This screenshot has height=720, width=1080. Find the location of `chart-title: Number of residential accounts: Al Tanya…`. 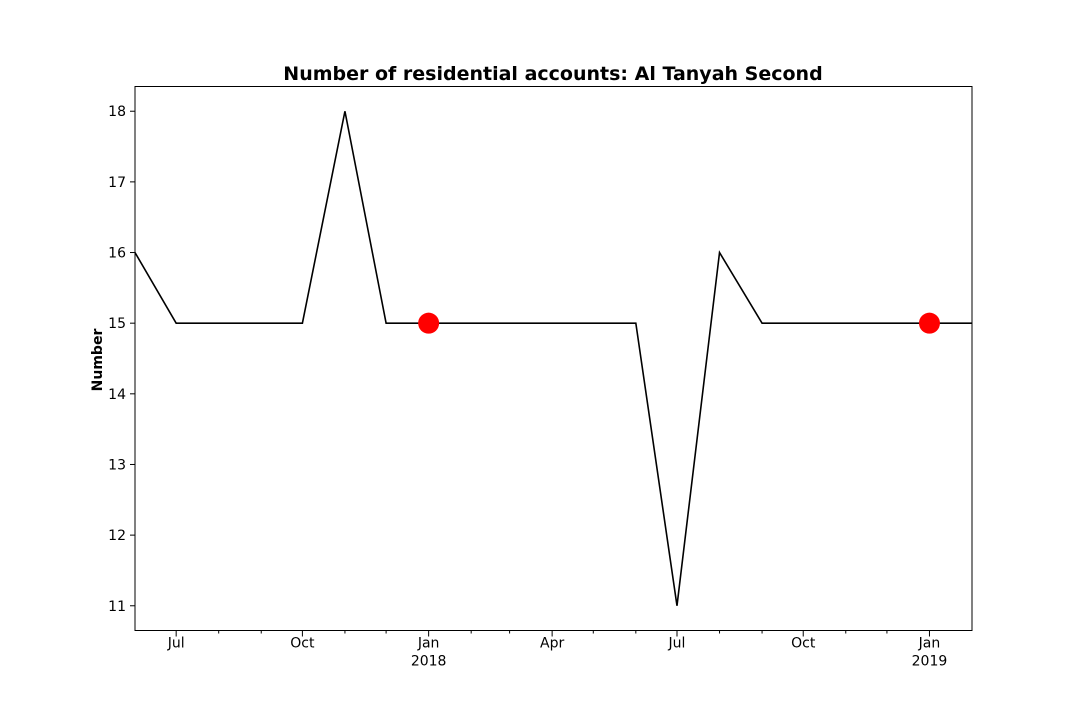

chart-title: Number of residential accounts: Al Tanya… is located at coordinates (552, 74).